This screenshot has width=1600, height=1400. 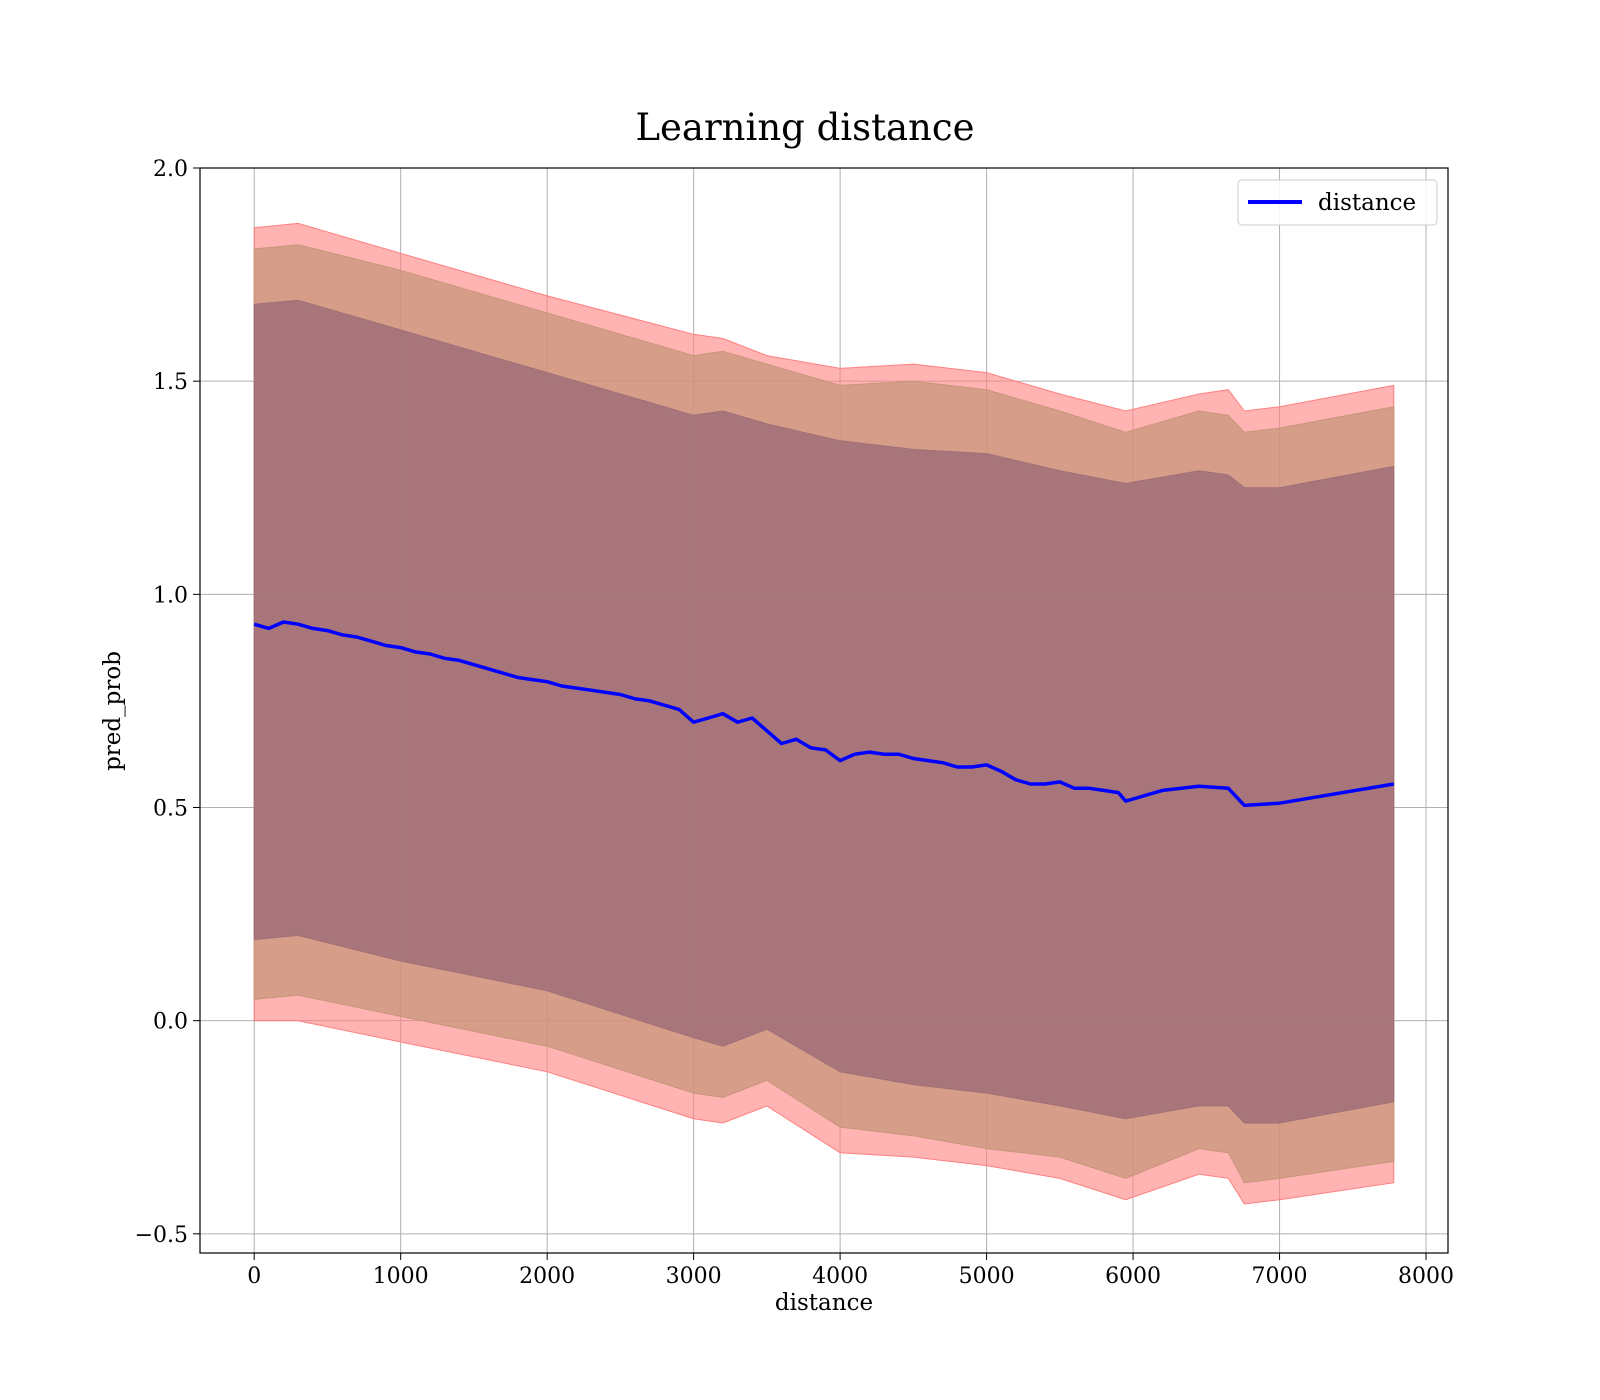 I want to click on series-lines, so click(x=824, y=714).